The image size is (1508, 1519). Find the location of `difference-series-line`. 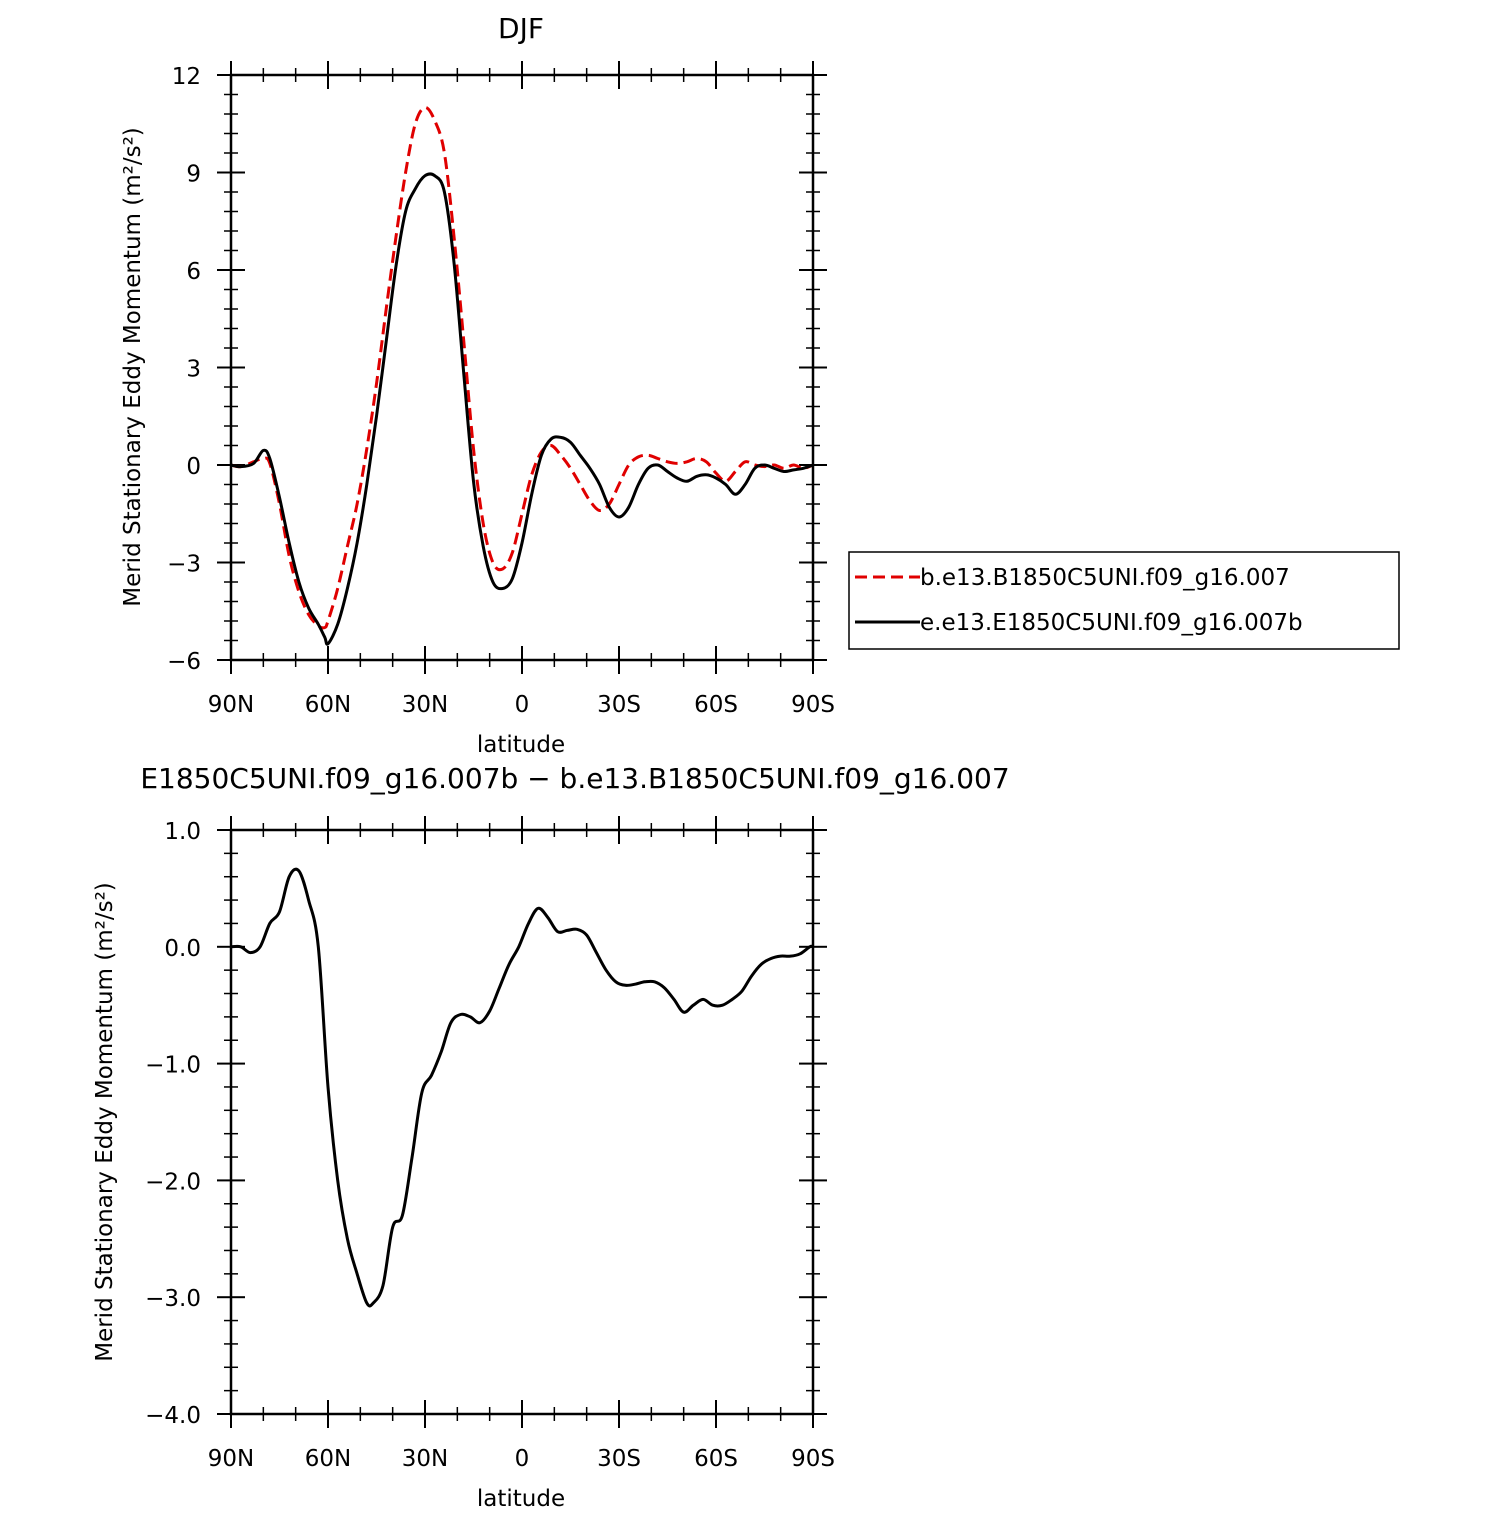

difference-series-line is located at coordinates (522, 1087).